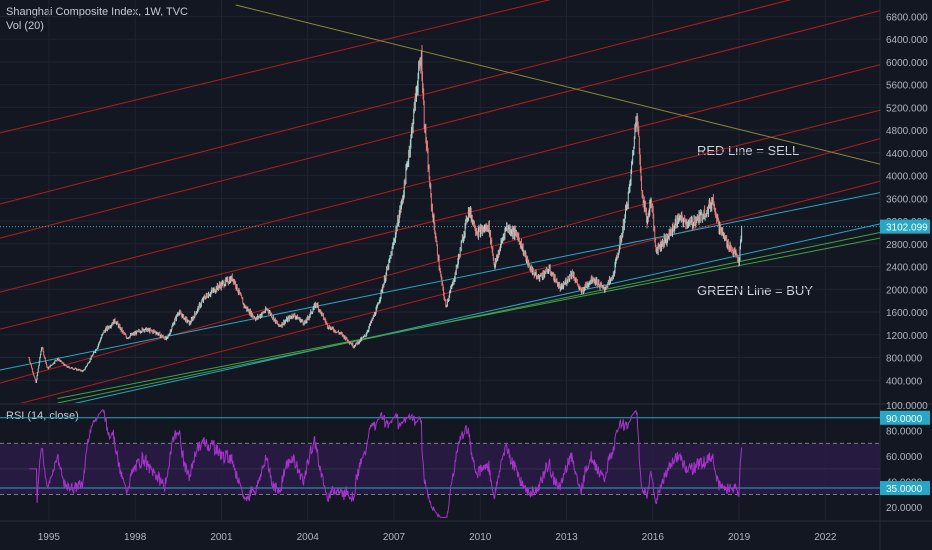 The height and width of the screenshot is (550, 932). I want to click on last-price-value: 3102.099, so click(907, 228).